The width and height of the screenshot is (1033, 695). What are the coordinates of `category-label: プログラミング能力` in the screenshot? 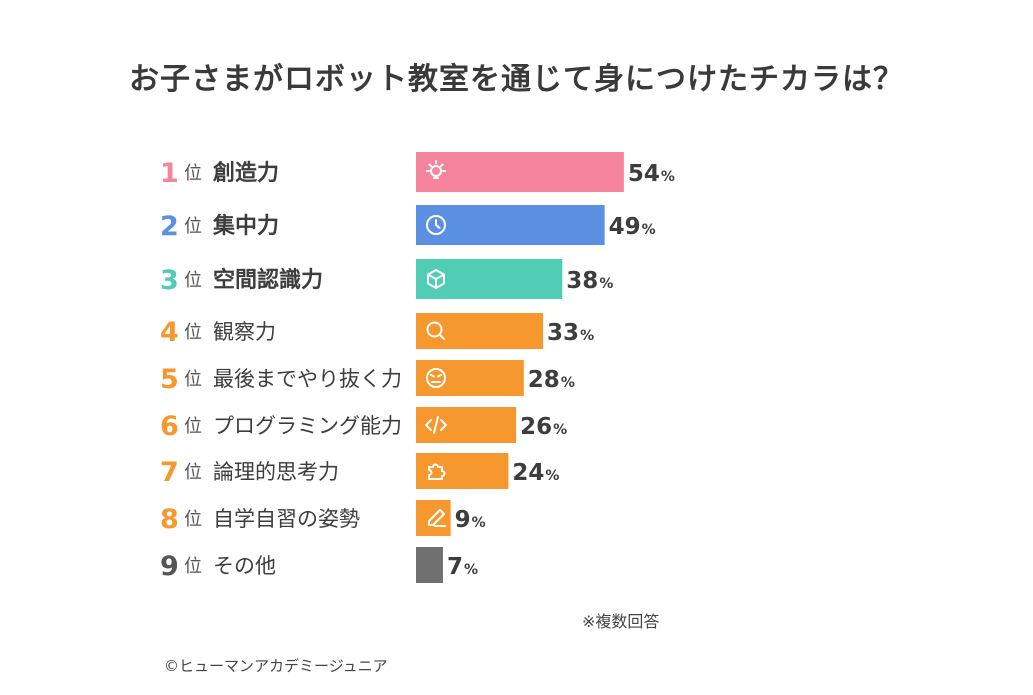 It's located at (307, 426).